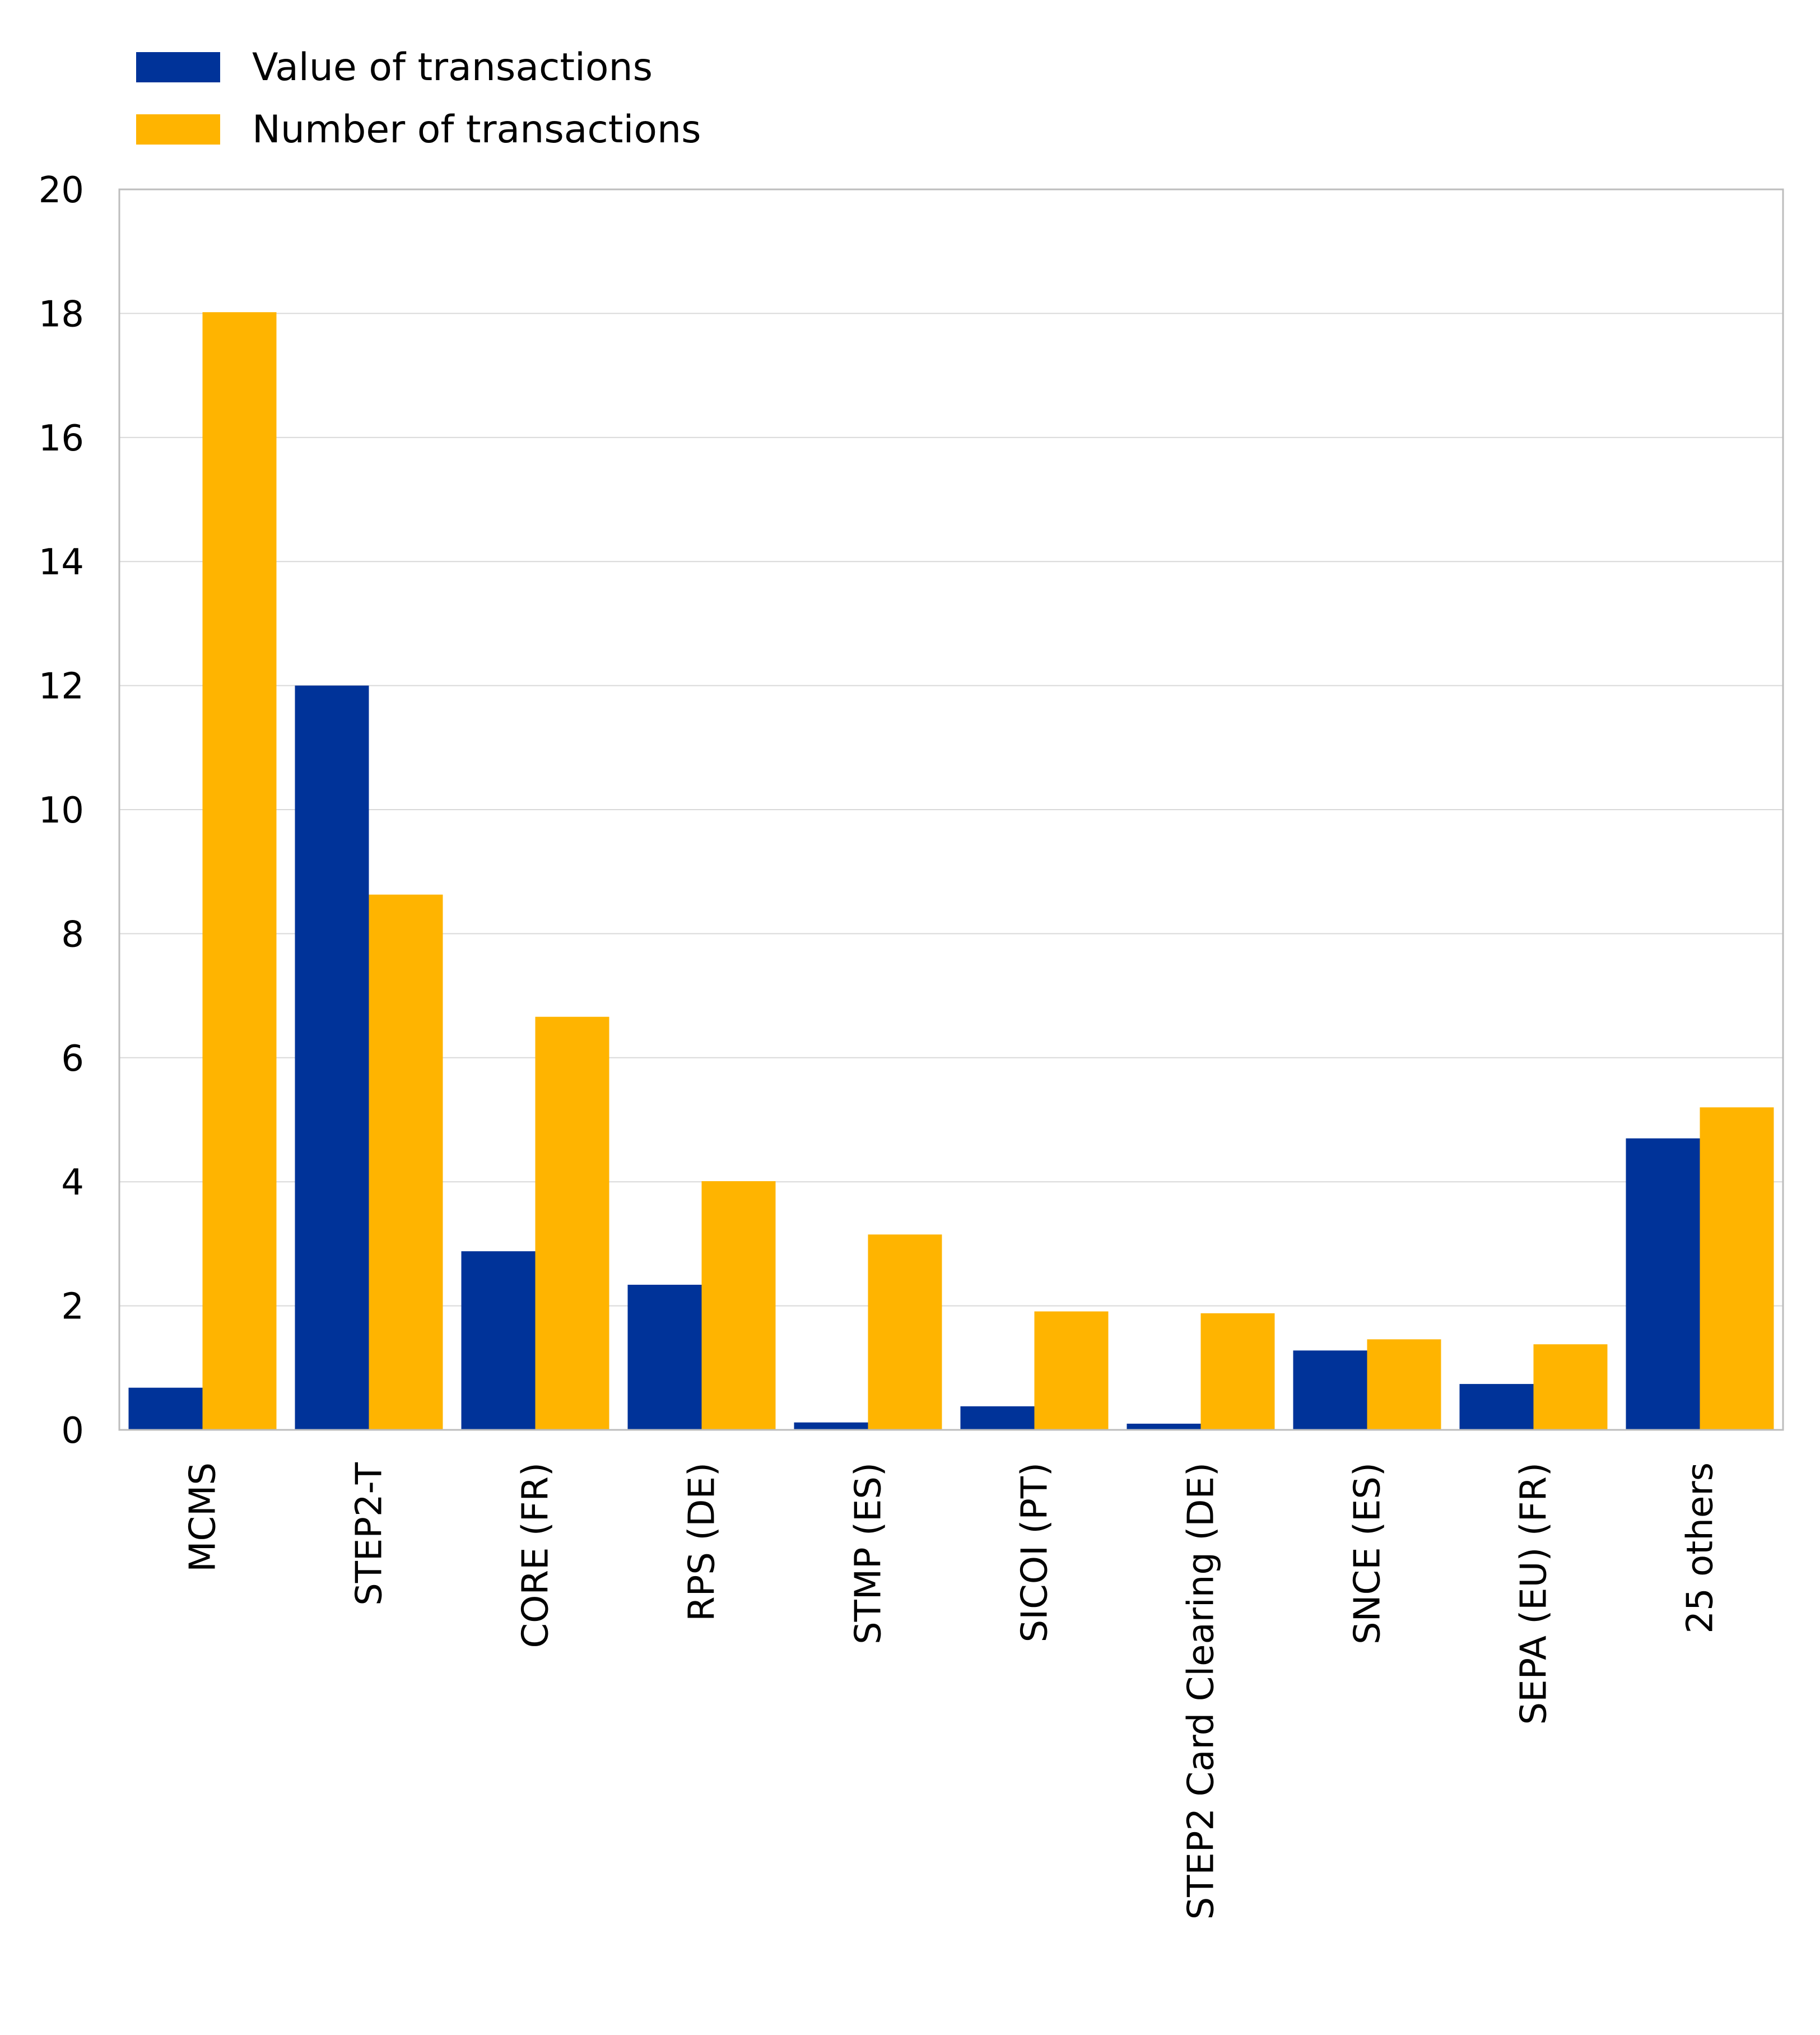  Describe the element at coordinates (536, 1555) in the screenshot. I see `x-category-label: CORE (FR)` at that location.